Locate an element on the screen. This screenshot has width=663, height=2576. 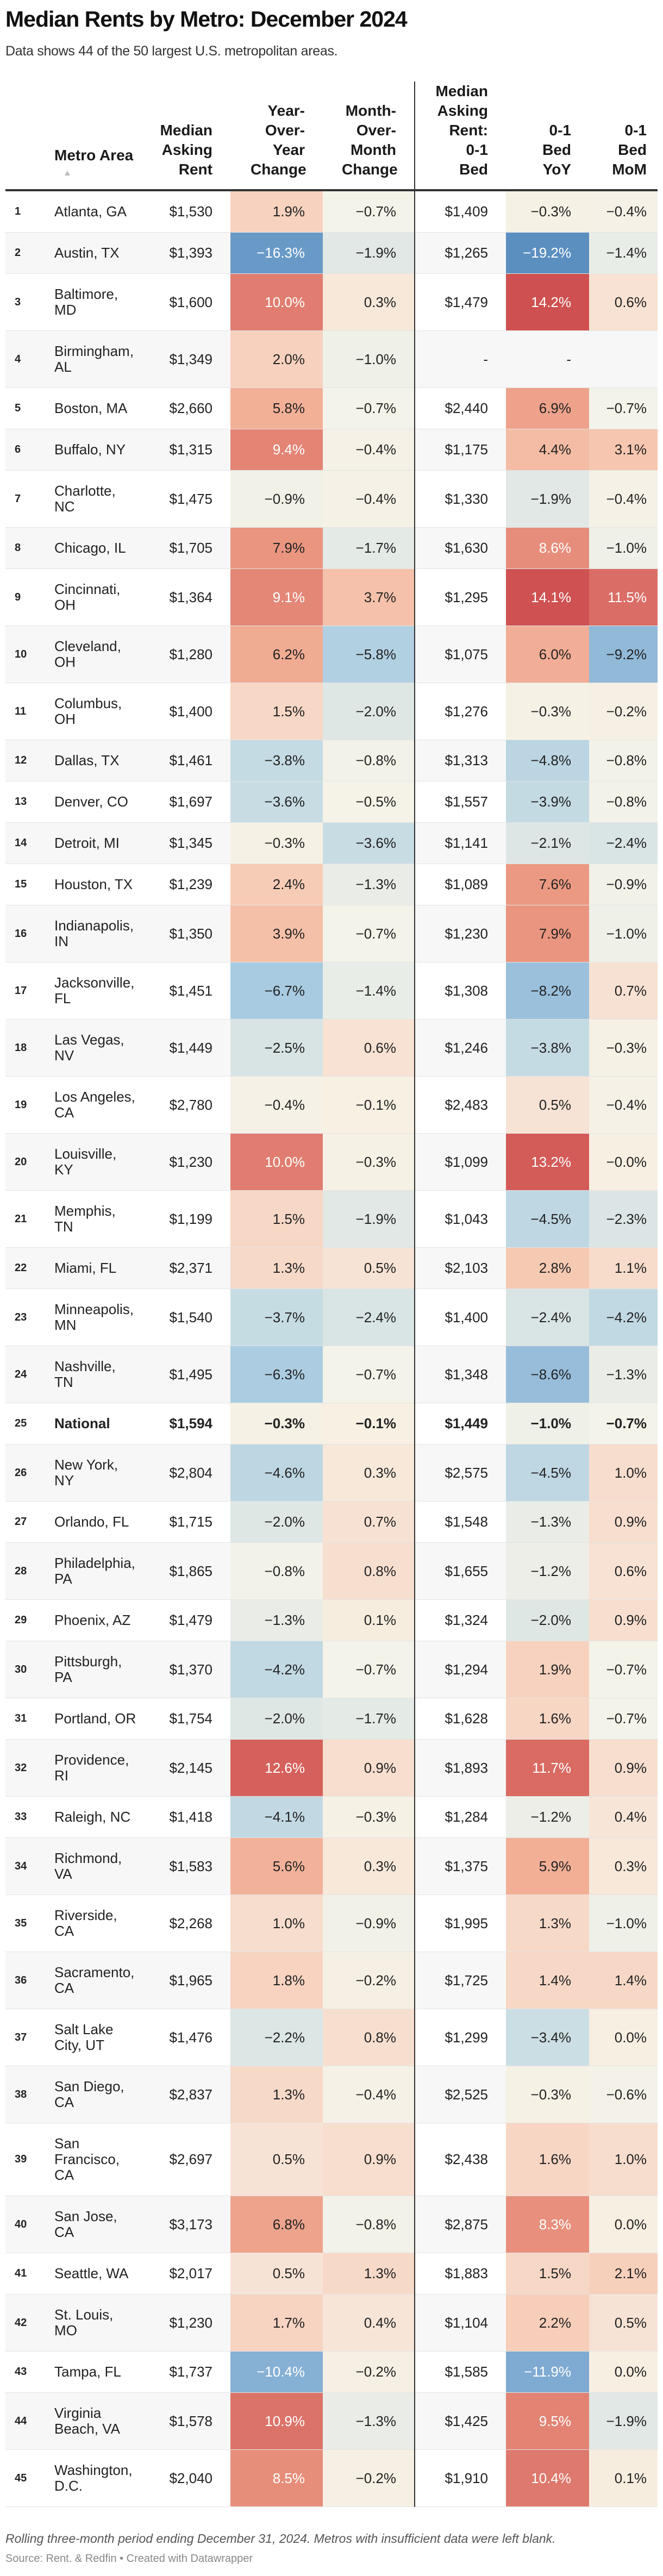
cell-value: $1,364 is located at coordinates (190, 597).